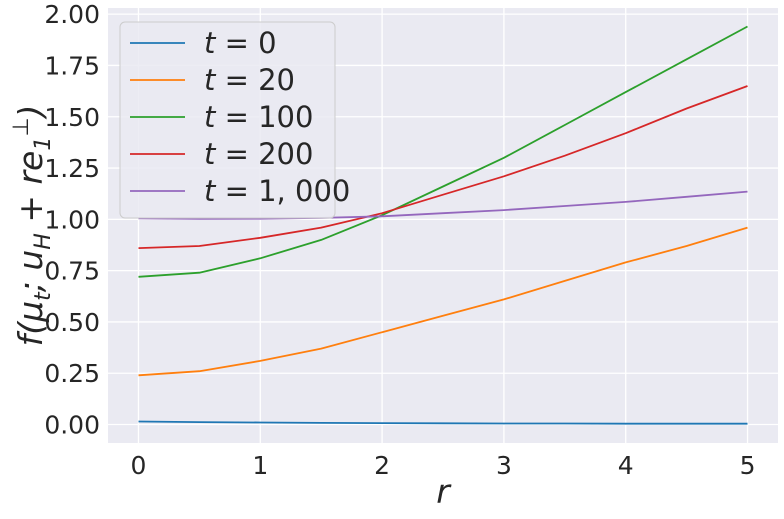  Describe the element at coordinates (748, 465) in the screenshot. I see `x-tick-label: 5` at that location.